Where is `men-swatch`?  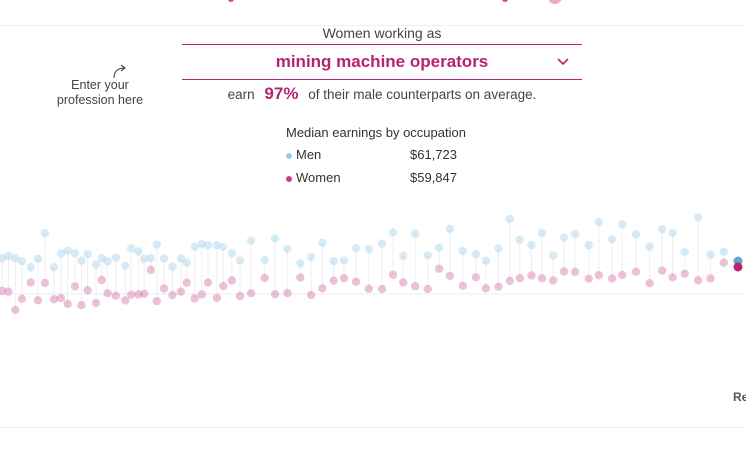 men-swatch is located at coordinates (289, 156).